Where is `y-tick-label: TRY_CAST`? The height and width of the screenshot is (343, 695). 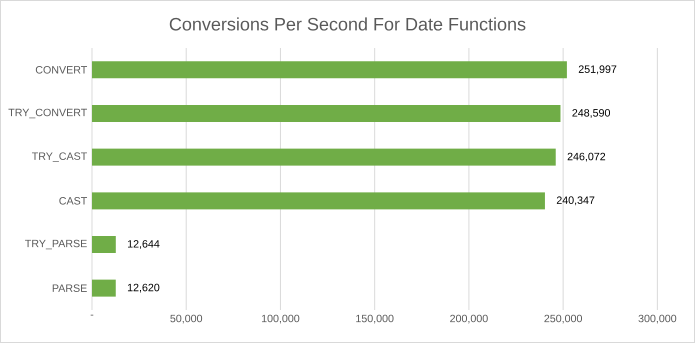
y-tick-label: TRY_CAST is located at coordinates (60, 157).